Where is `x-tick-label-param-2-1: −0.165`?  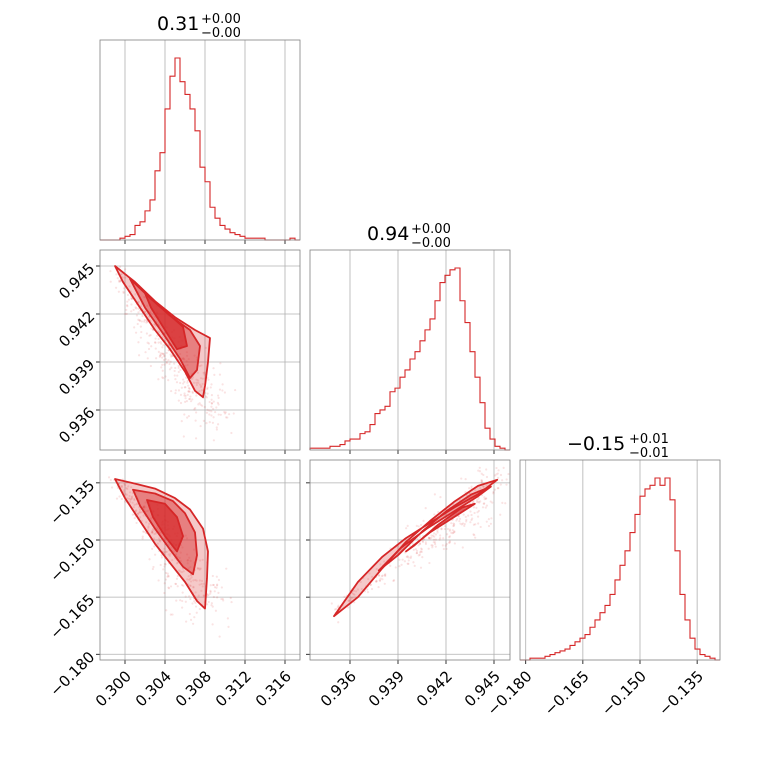 x-tick-label-param-2-1: −0.165 is located at coordinates (567, 693).